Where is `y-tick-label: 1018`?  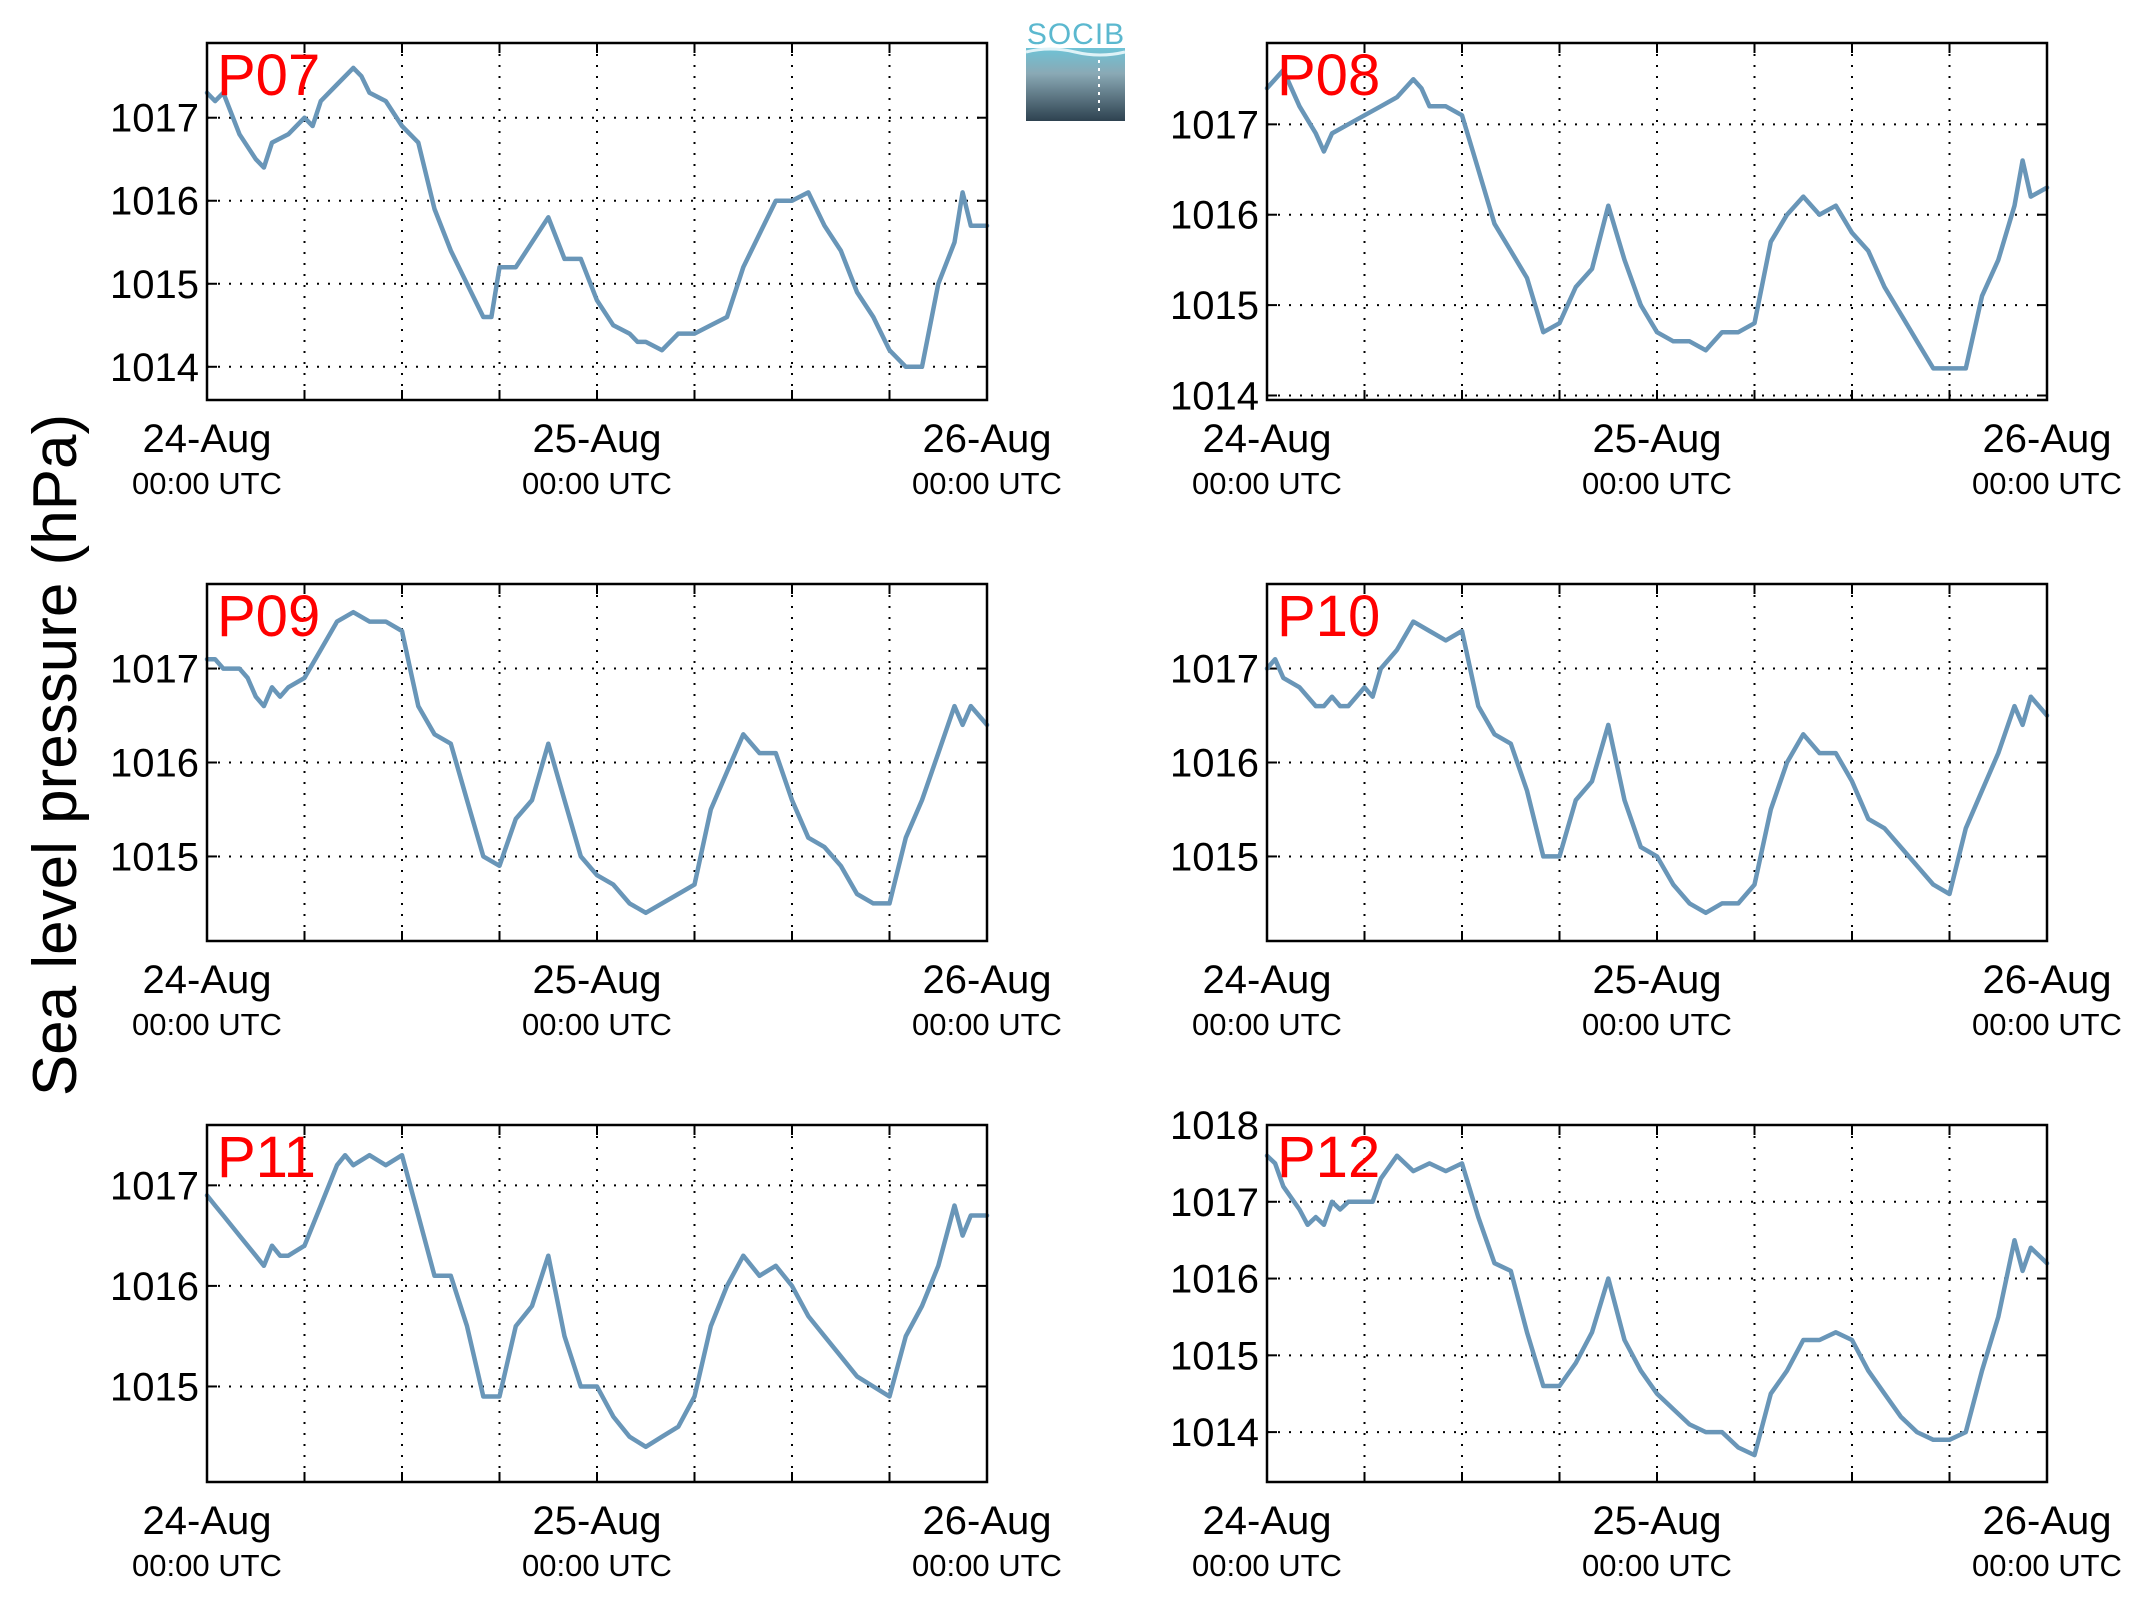
y-tick-label: 1018 is located at coordinates (1214, 1126).